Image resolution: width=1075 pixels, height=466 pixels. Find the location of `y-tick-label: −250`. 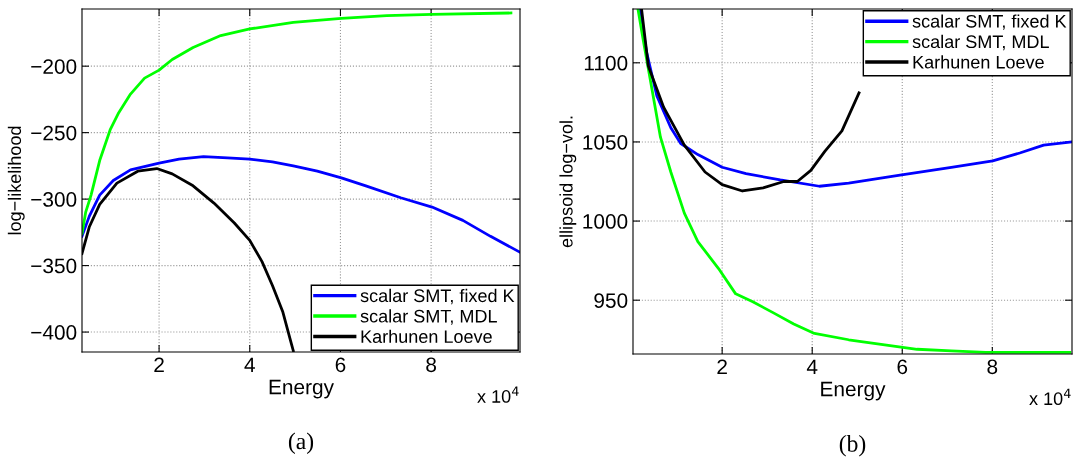

y-tick-label: −250 is located at coordinates (54, 133).